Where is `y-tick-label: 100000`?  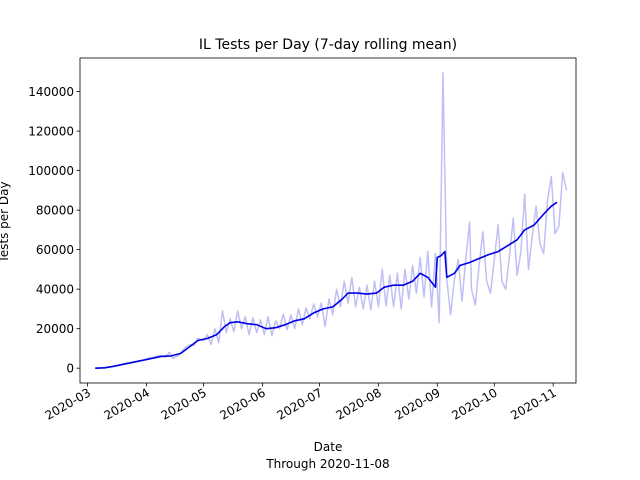 y-tick-label: 100000 is located at coordinates (51, 171).